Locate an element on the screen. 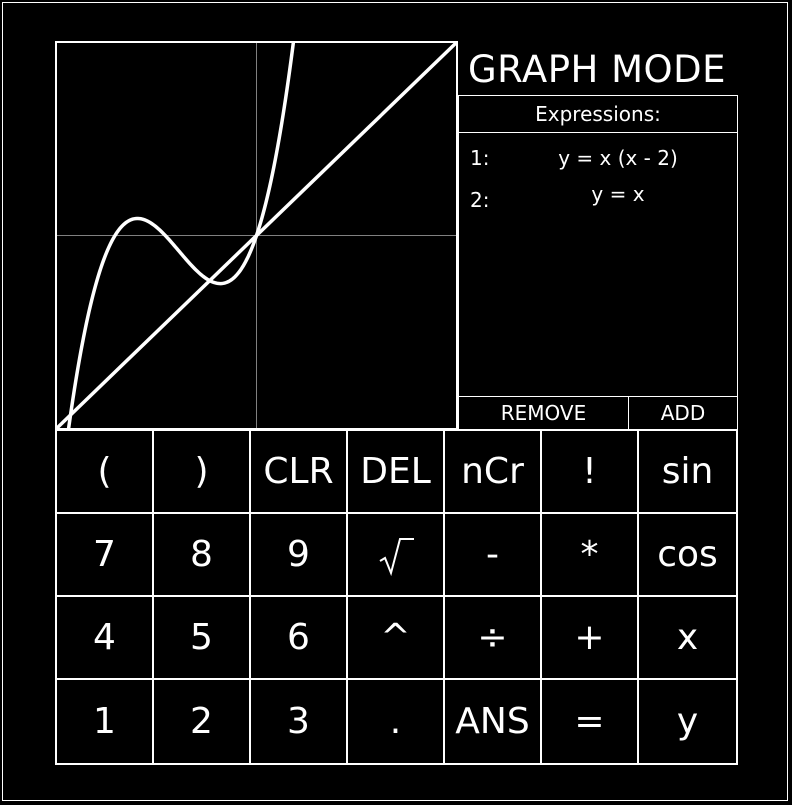 The width and height of the screenshot is (792, 805). expression-text: y = x (x - 2) is located at coordinates (618, 158).